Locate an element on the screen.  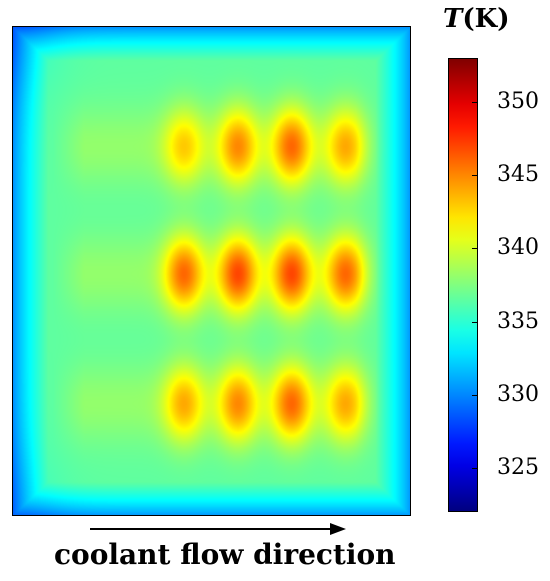
flow-arrow-icon is located at coordinates (218, 529).